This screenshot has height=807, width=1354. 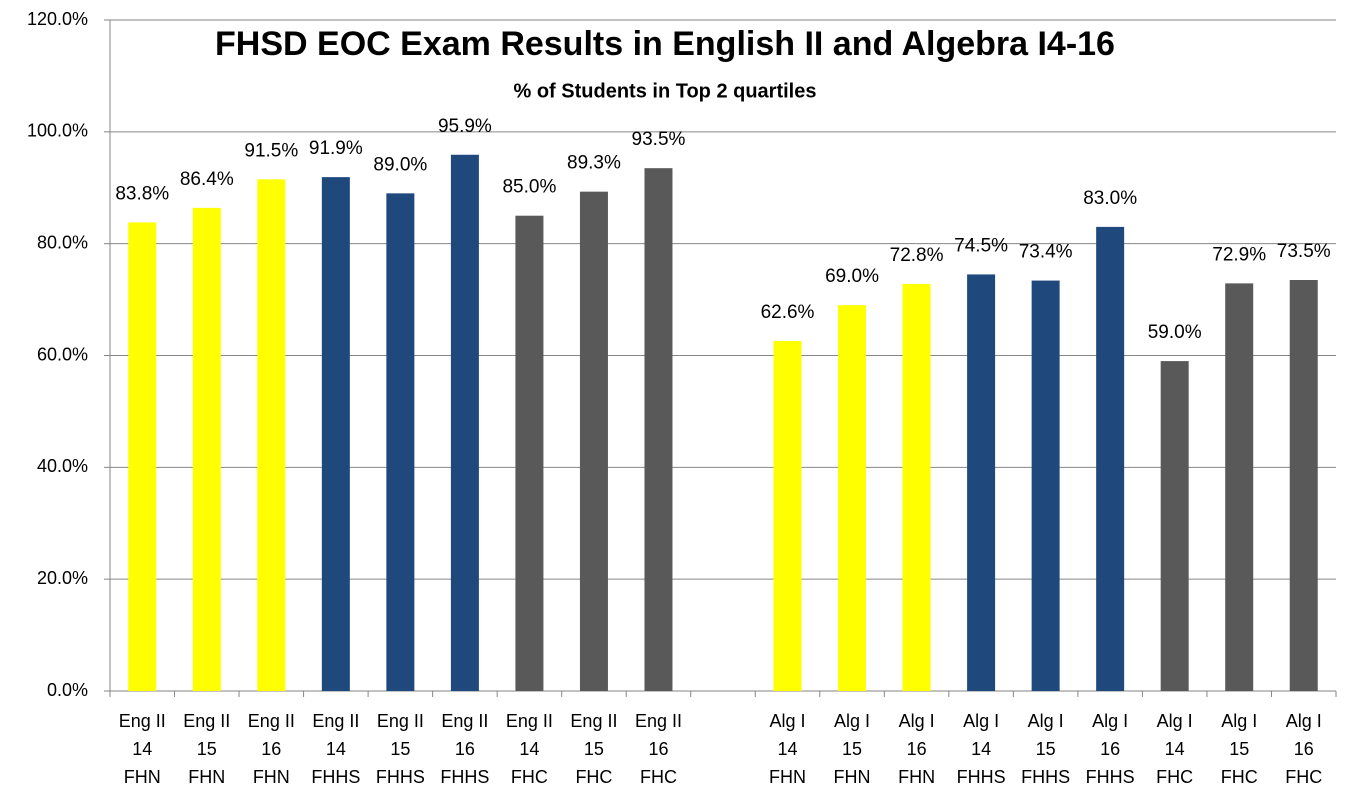 I want to click on y-tick-label: 100.0%, so click(x=57, y=131).